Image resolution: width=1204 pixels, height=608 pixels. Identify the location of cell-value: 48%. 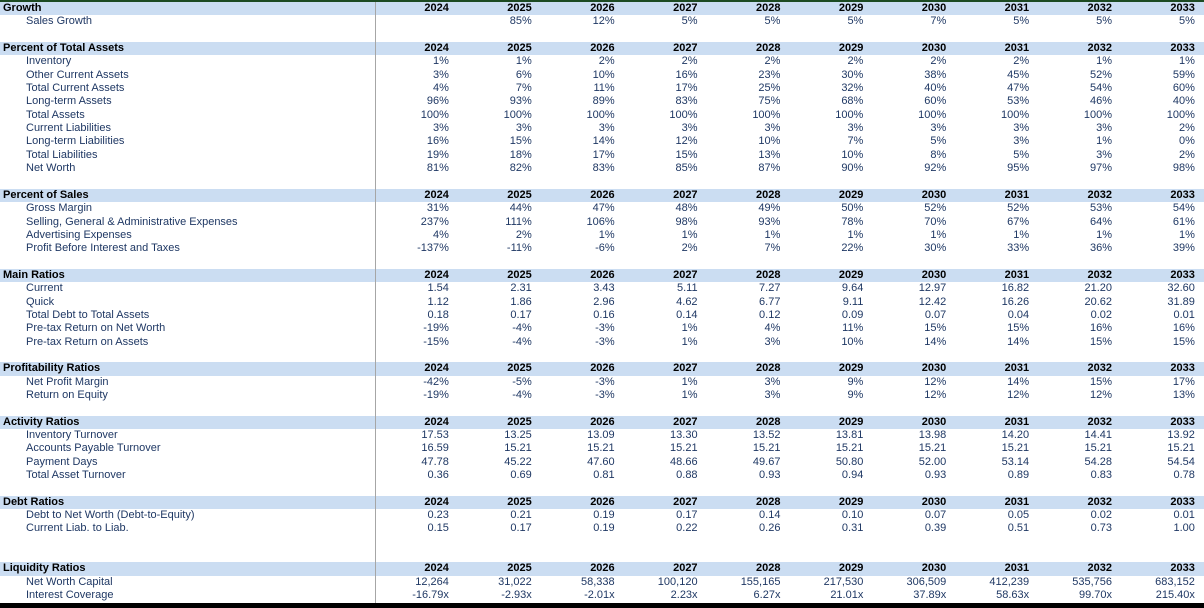
(686, 208).